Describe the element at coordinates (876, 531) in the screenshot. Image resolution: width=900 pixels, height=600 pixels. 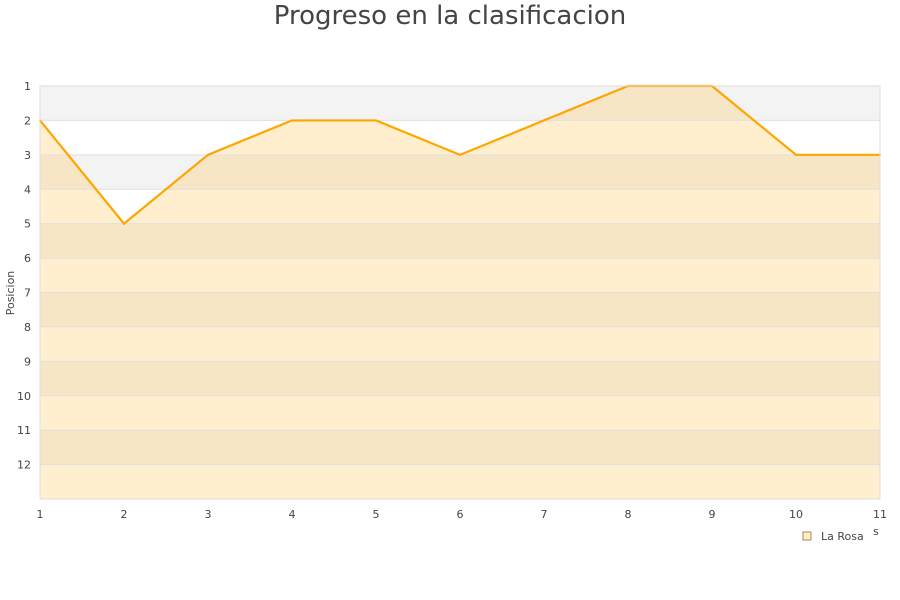
I see `x-axis-label: s` at that location.